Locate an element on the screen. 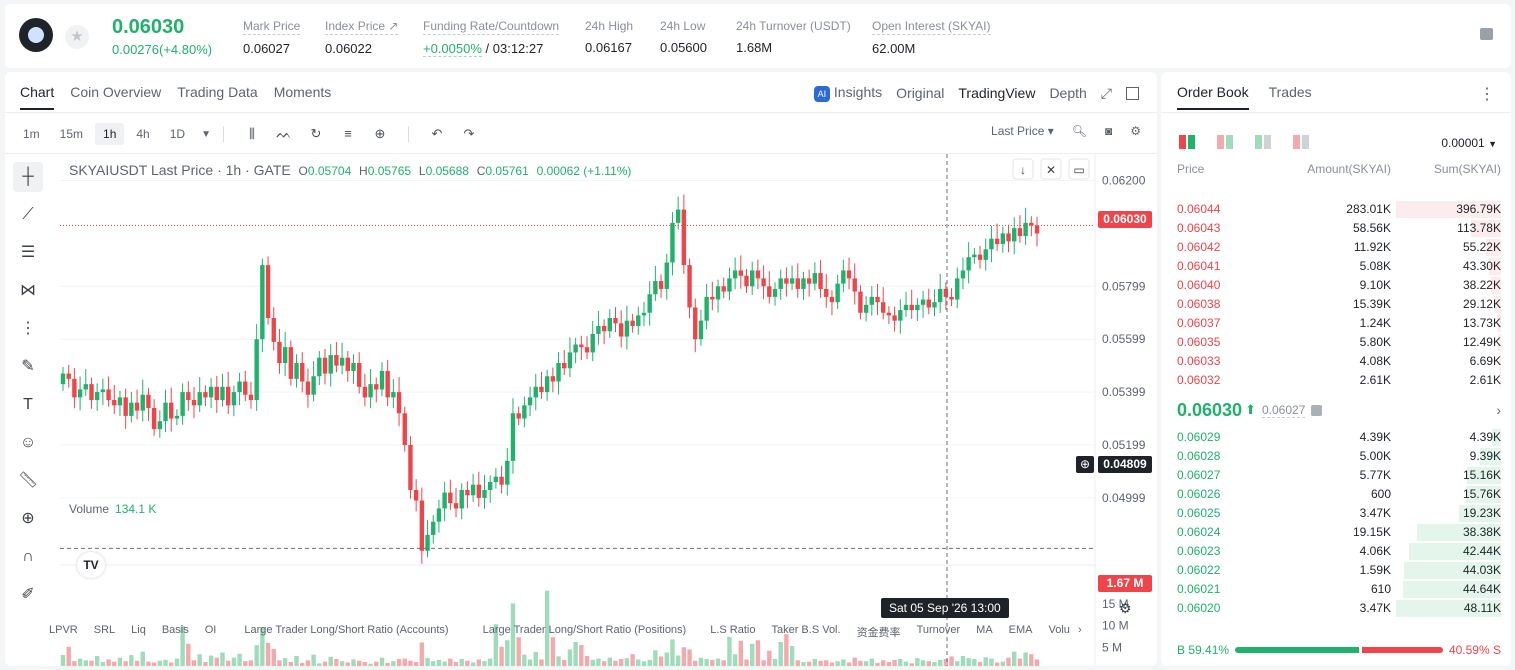 The height and width of the screenshot is (670, 1515). horizontal-lines-tool-icon: ☰ is located at coordinates (28, 252).